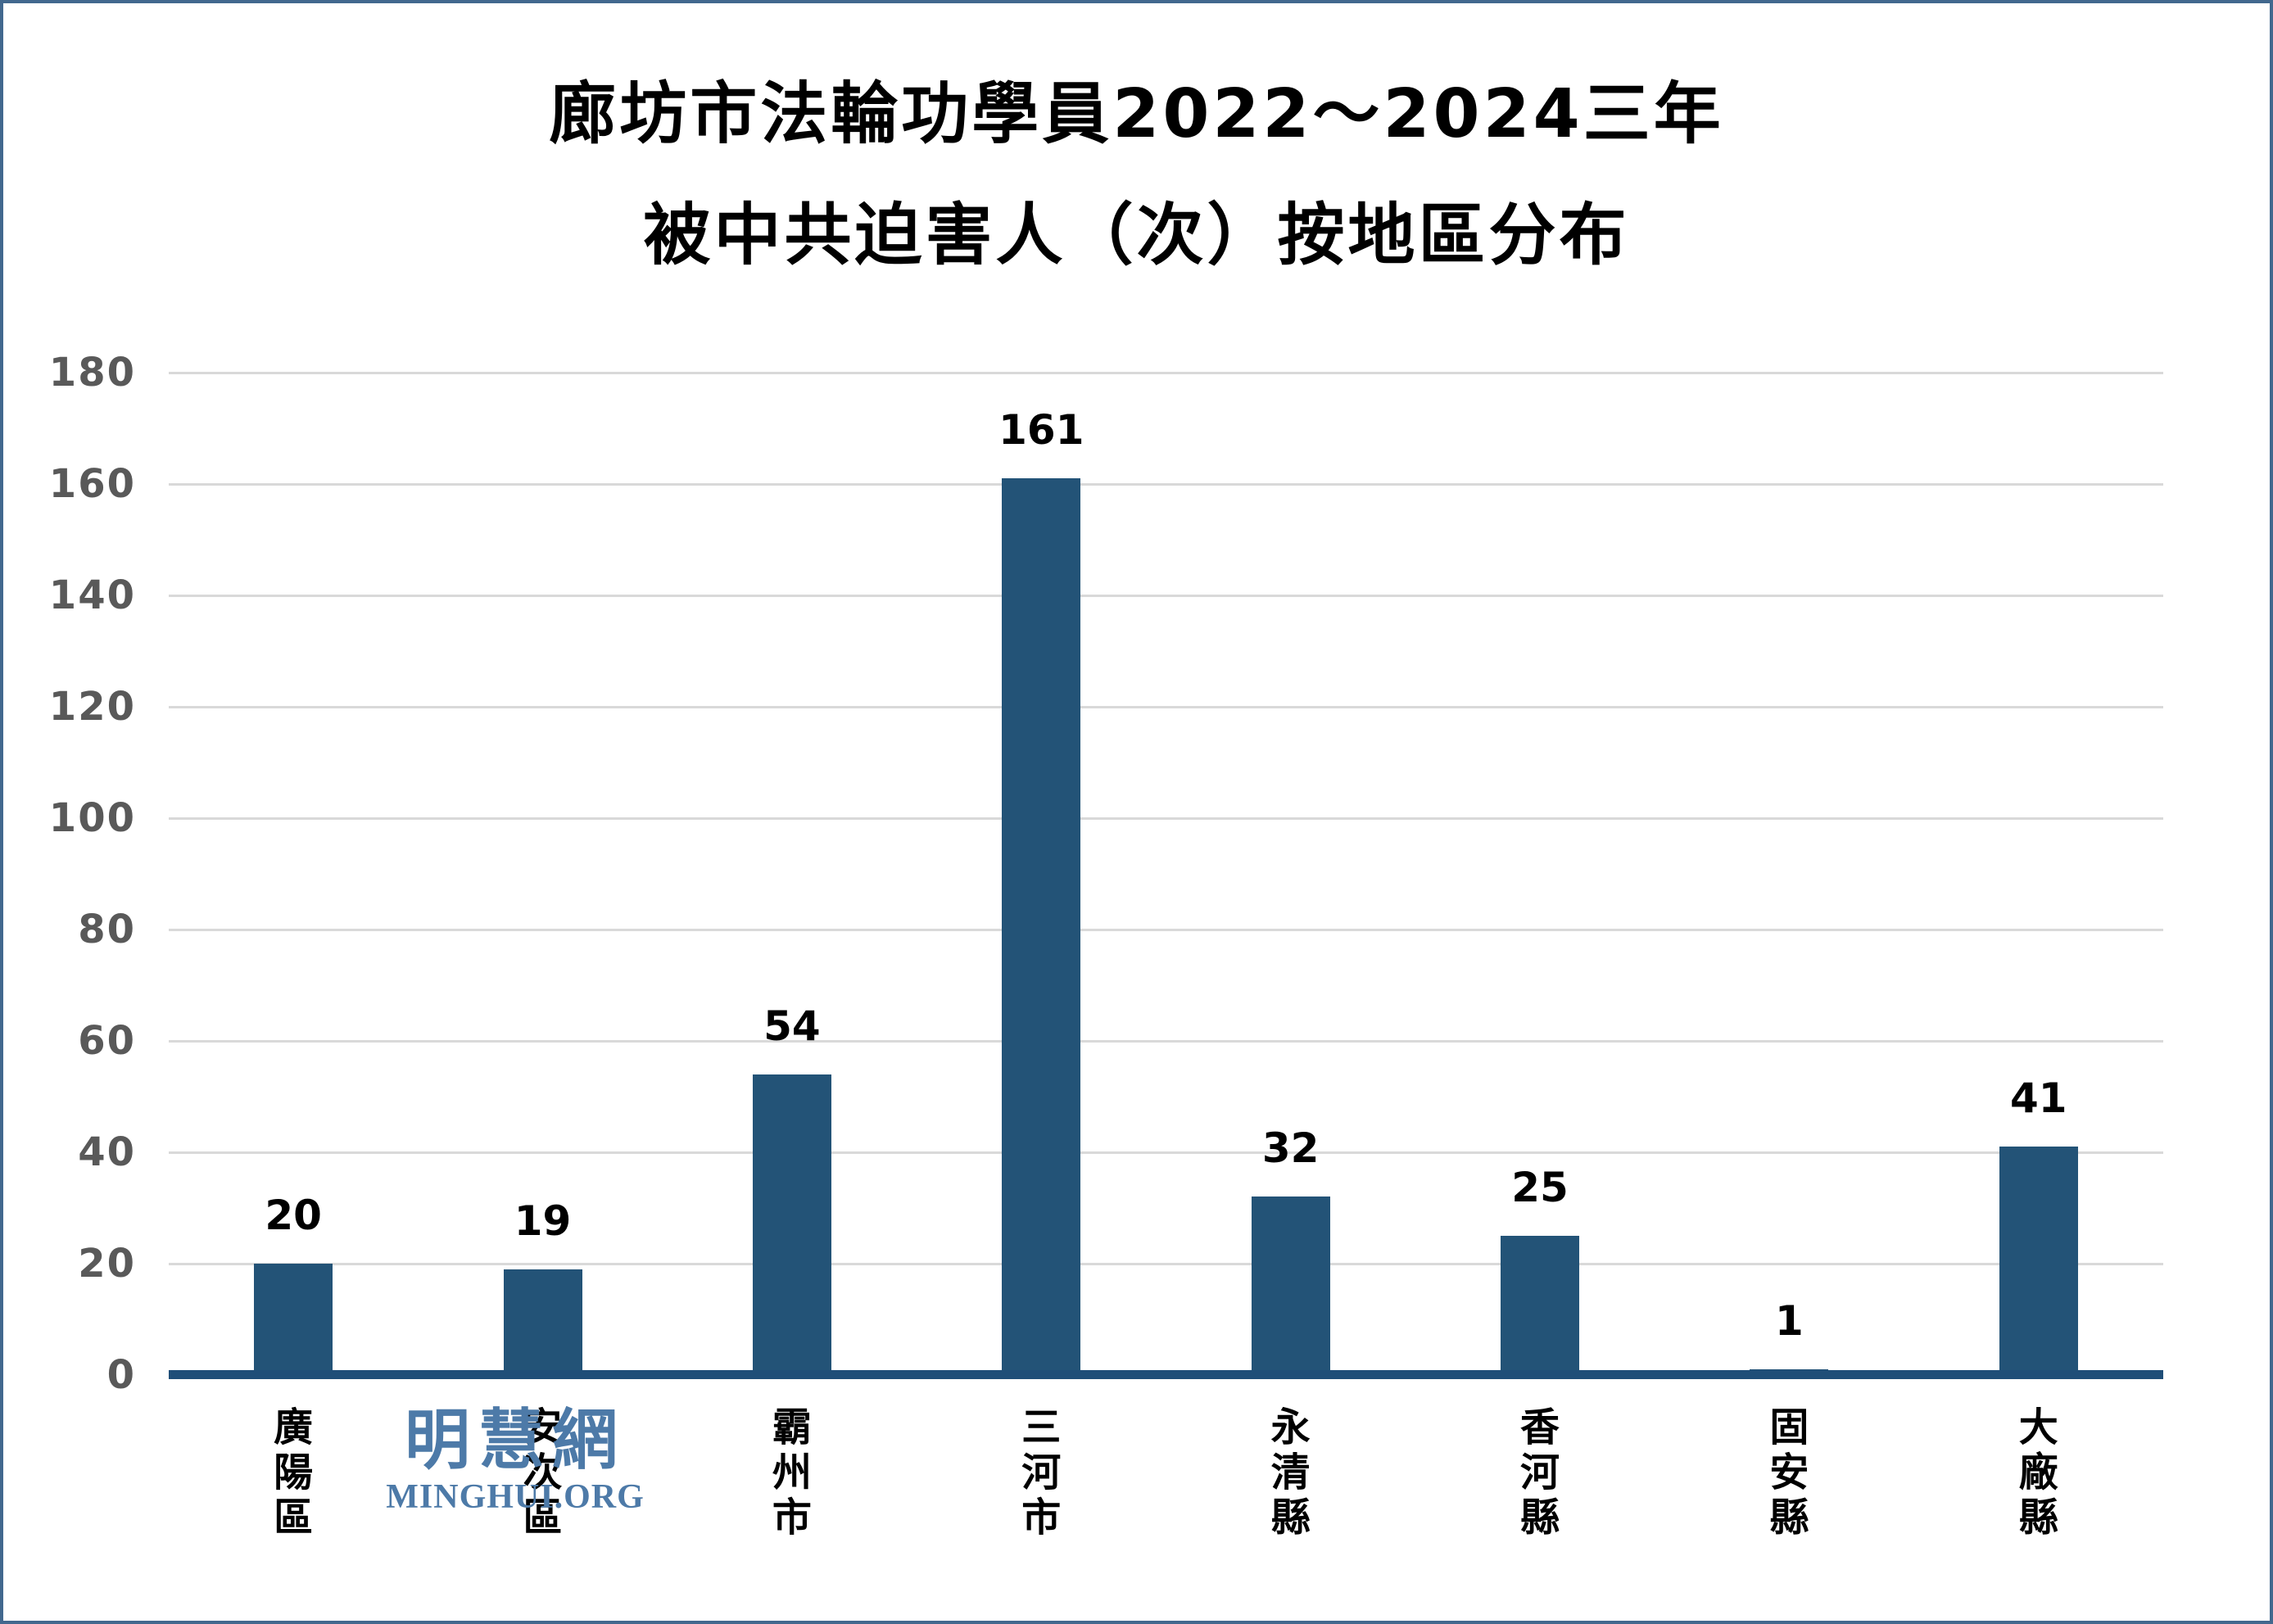  Describe the element at coordinates (92, 595) in the screenshot. I see `y-tick-label-140: 140` at that location.